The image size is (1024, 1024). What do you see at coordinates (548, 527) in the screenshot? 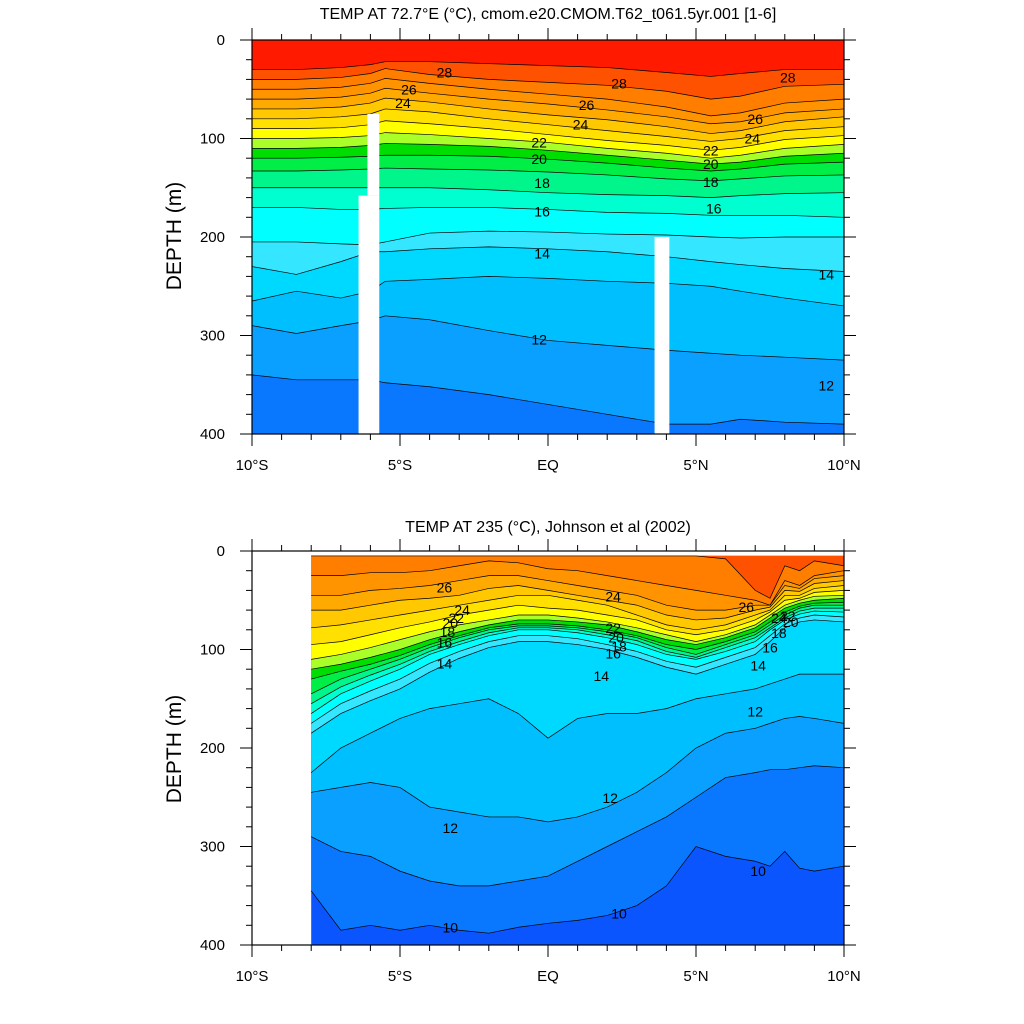
I see `observed-panel-title: TEMP AT 235 (°C), Johnson et al (2002)` at bounding box center [548, 527].